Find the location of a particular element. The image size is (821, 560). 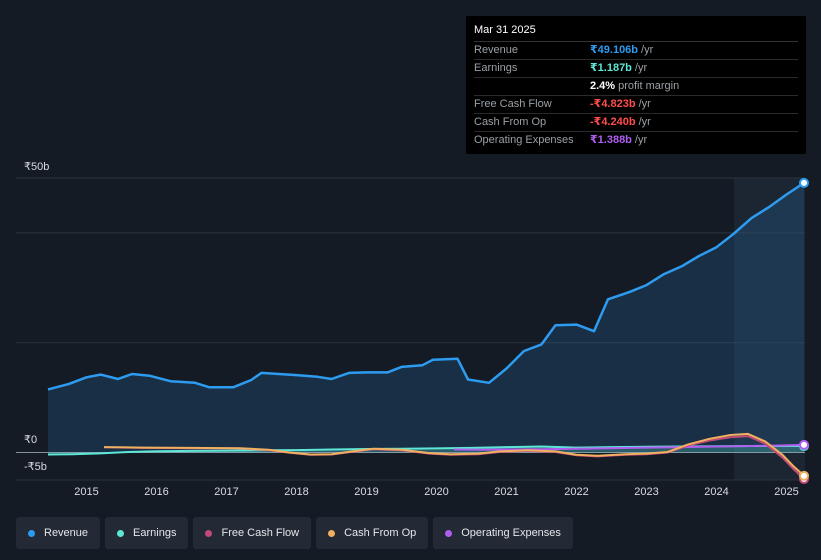

tooltip-value: 2.4% is located at coordinates (603, 86).